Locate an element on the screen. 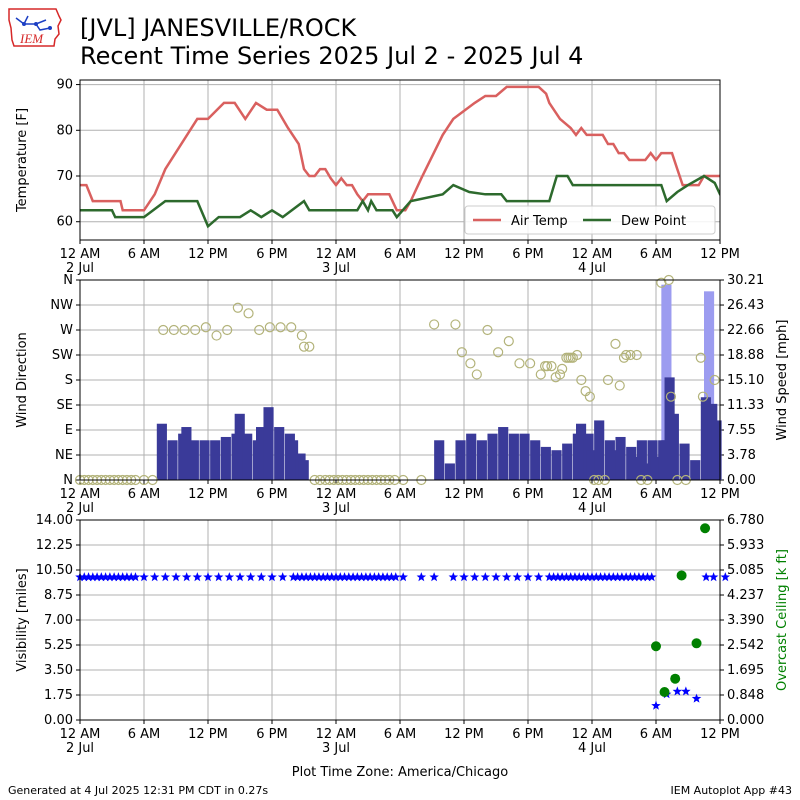  y2-tick-label: 1.695 is located at coordinates (745, 670).